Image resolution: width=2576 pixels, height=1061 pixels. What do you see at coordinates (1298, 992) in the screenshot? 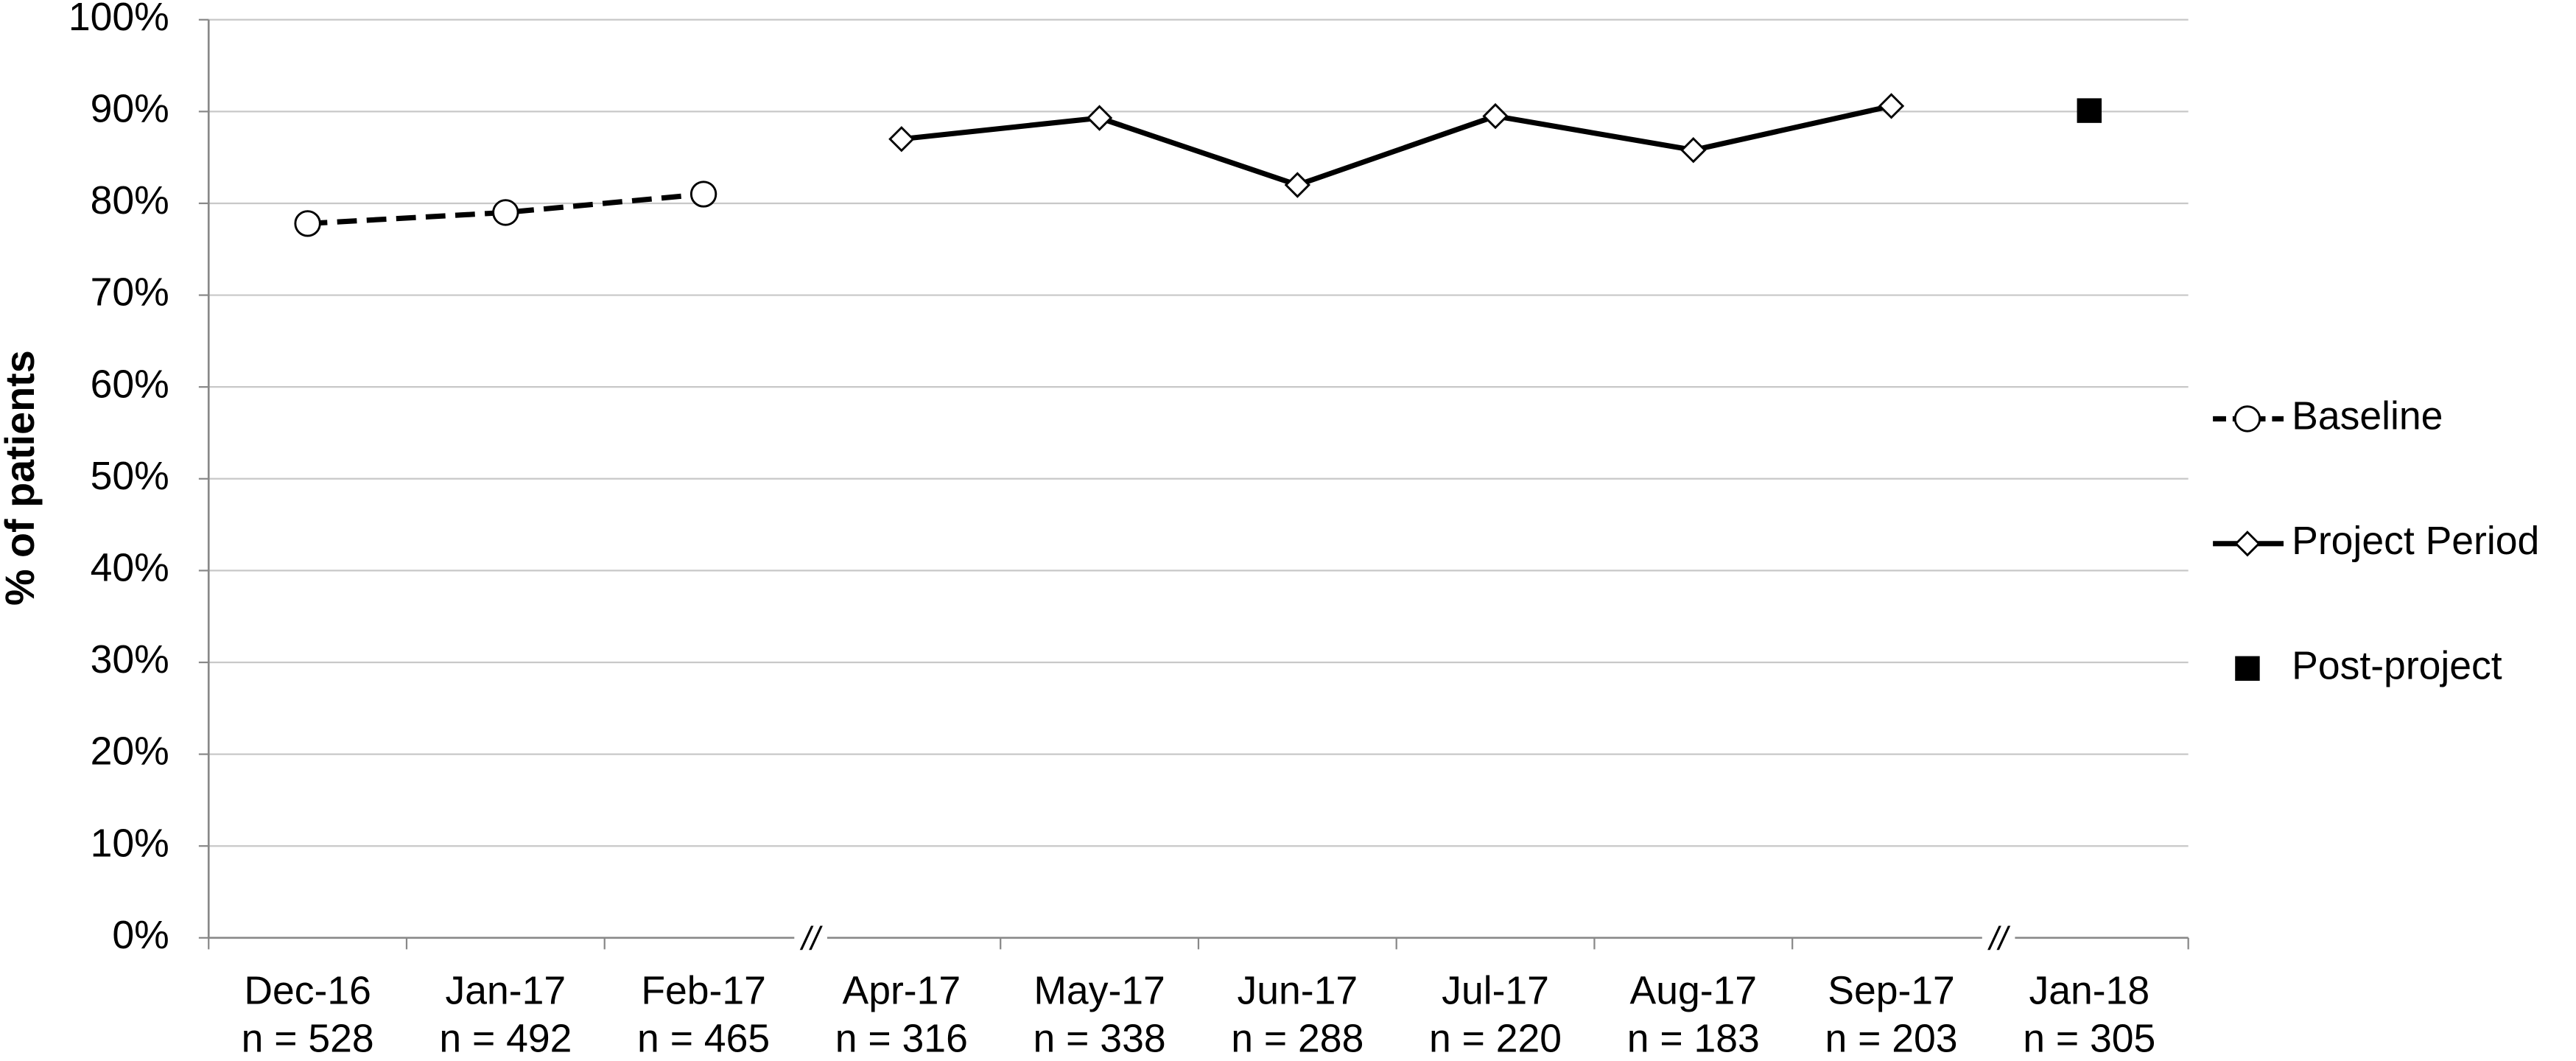
I see `x-tick-label: Jun-17` at bounding box center [1298, 992].